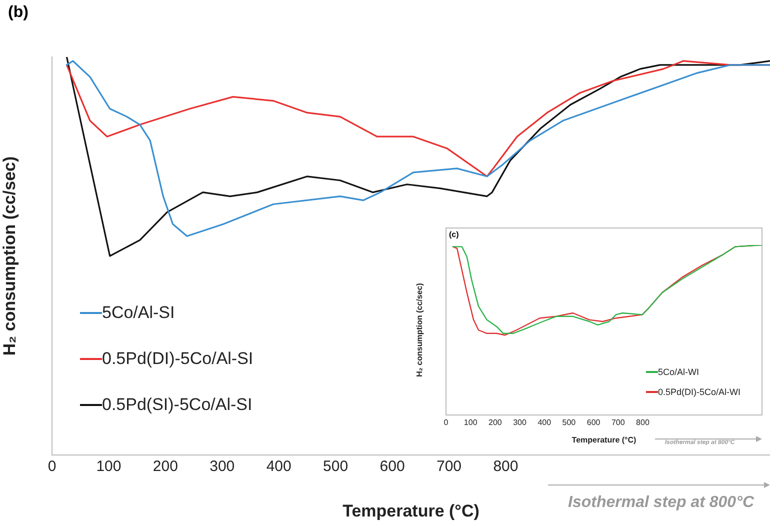 The image size is (770, 522). What do you see at coordinates (178, 359) in the screenshot?
I see `legend-label: 0.5Pd(DI)-5Co/Al-SI` at bounding box center [178, 359].